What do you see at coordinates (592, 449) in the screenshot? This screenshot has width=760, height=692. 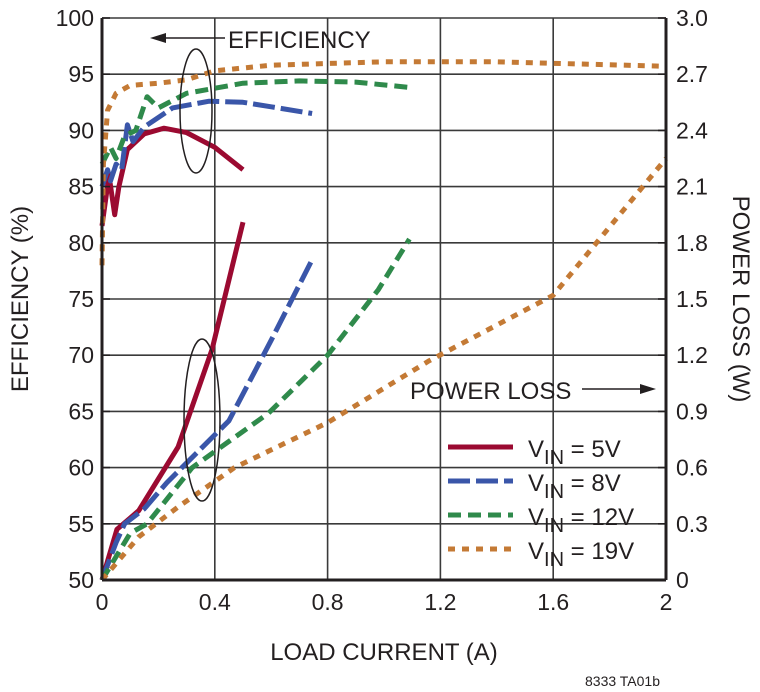 I see `legend-label-rest: = 5V` at bounding box center [592, 449].